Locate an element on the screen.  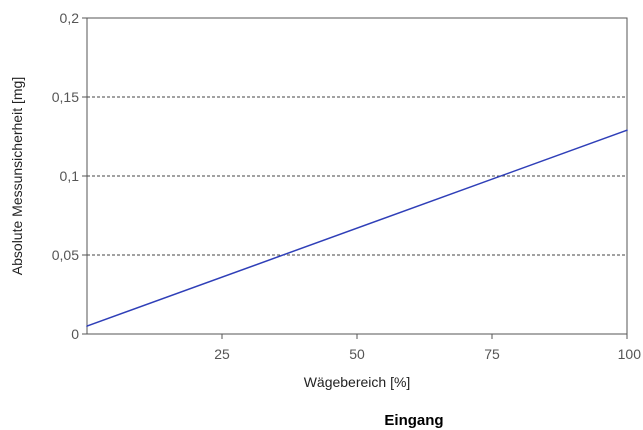
y-tick-label: 0,15 is located at coordinates (65, 97).